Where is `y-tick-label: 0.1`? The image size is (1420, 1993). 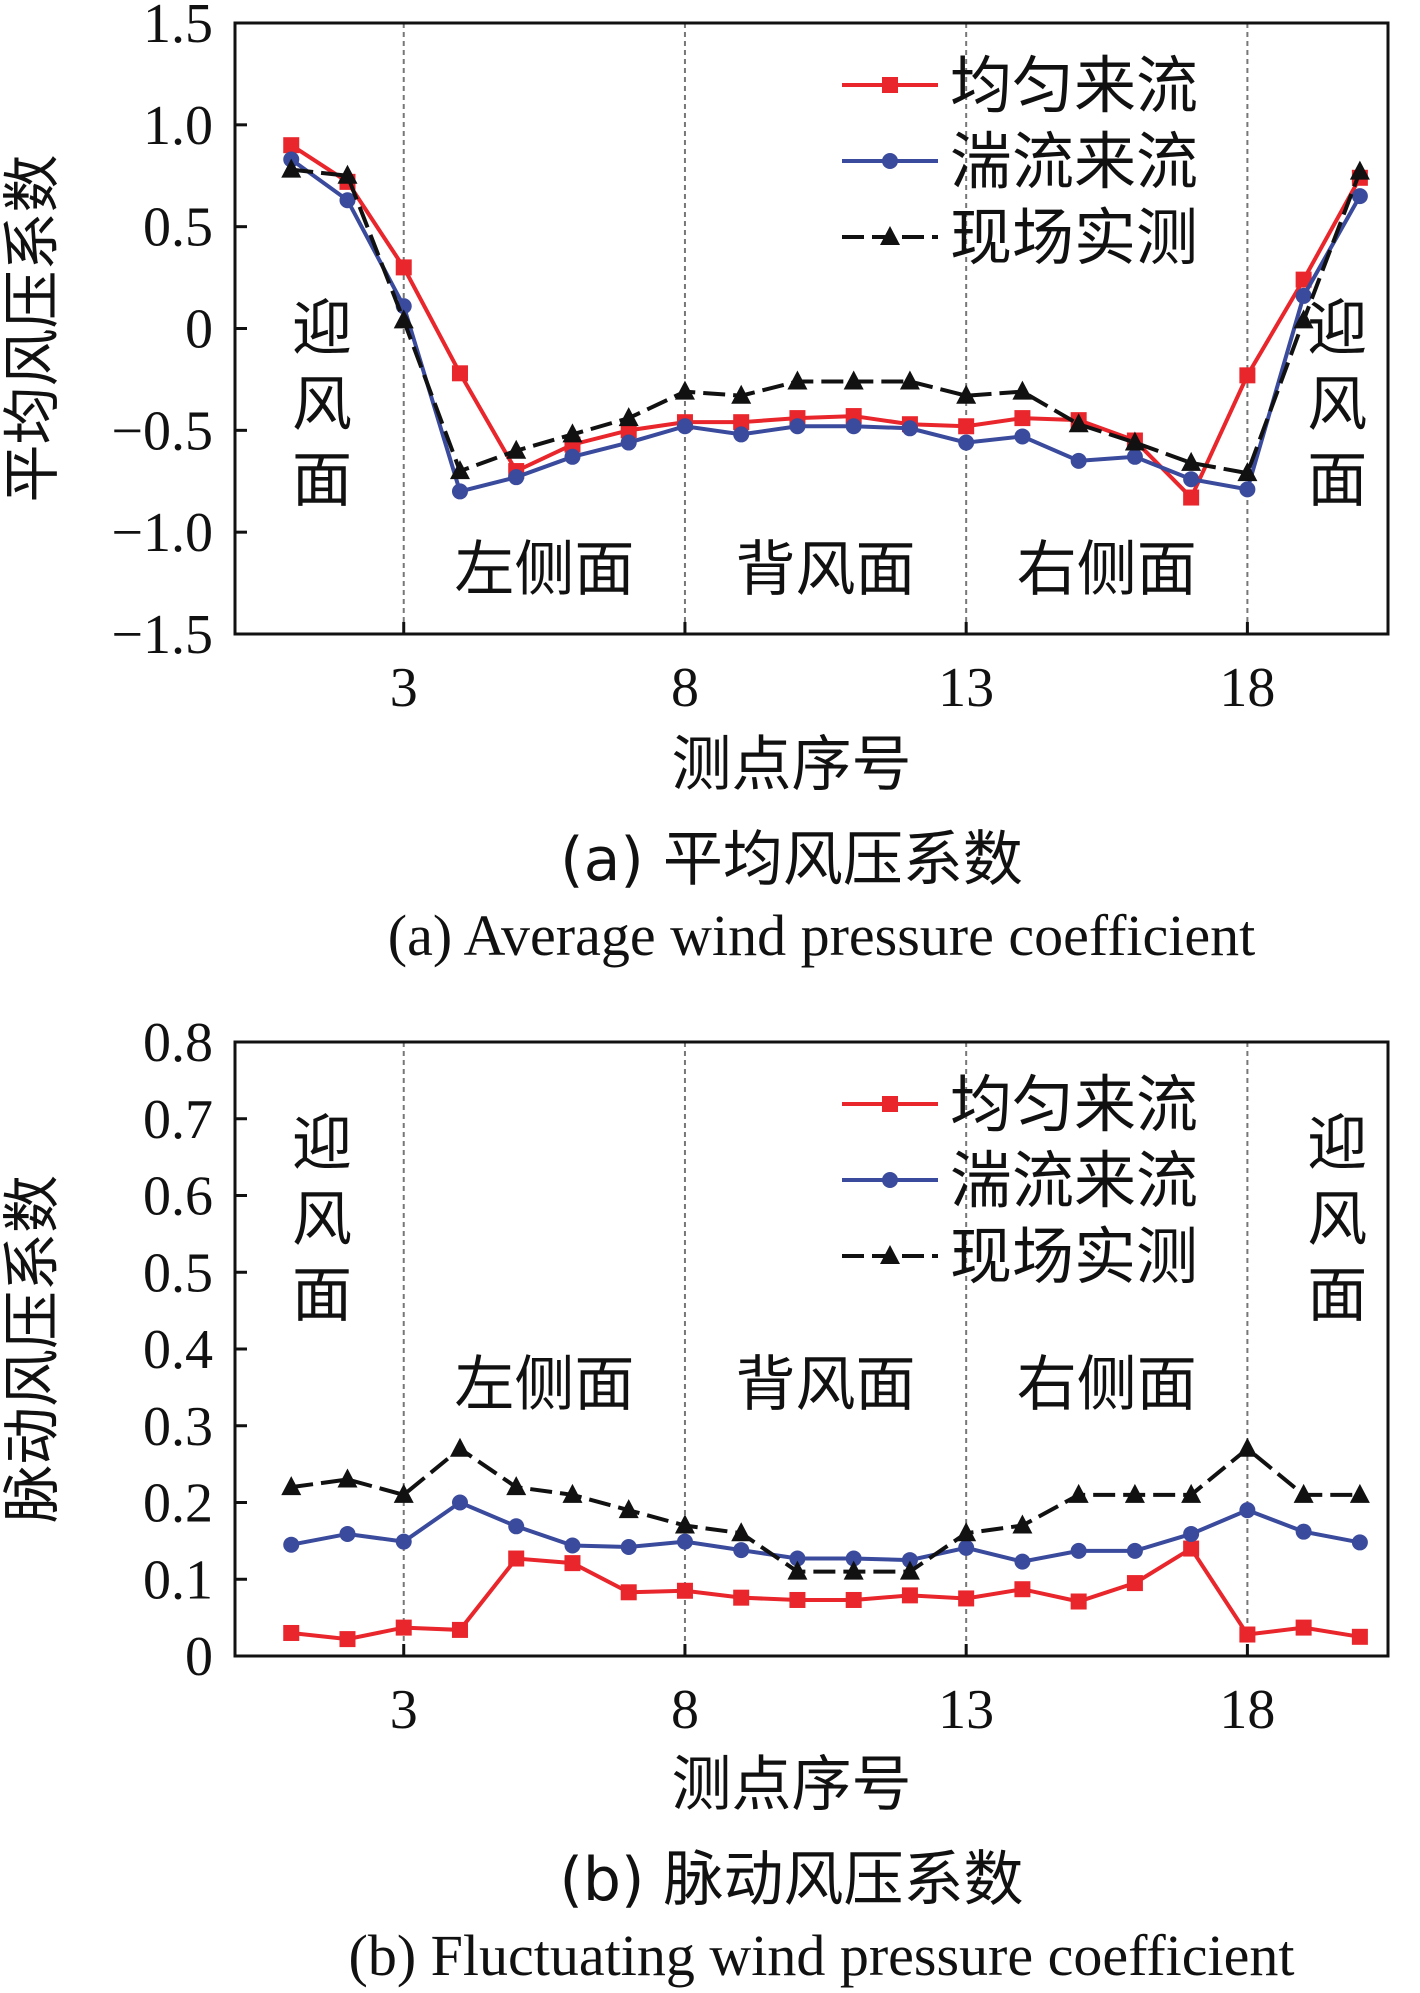
y-tick-label: 0.1 is located at coordinates (178, 1580).